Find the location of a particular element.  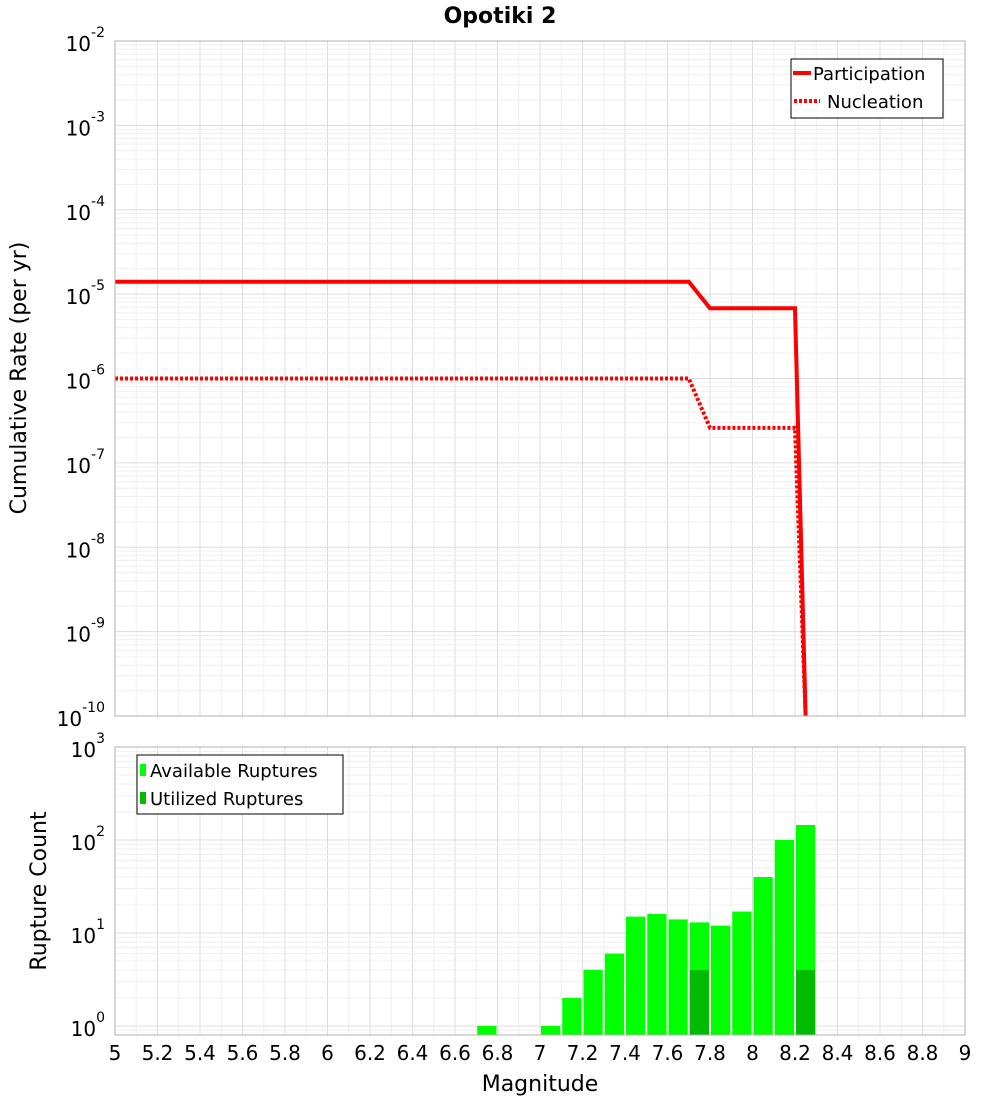

tick-exponent: -10 is located at coordinates (93, 708).